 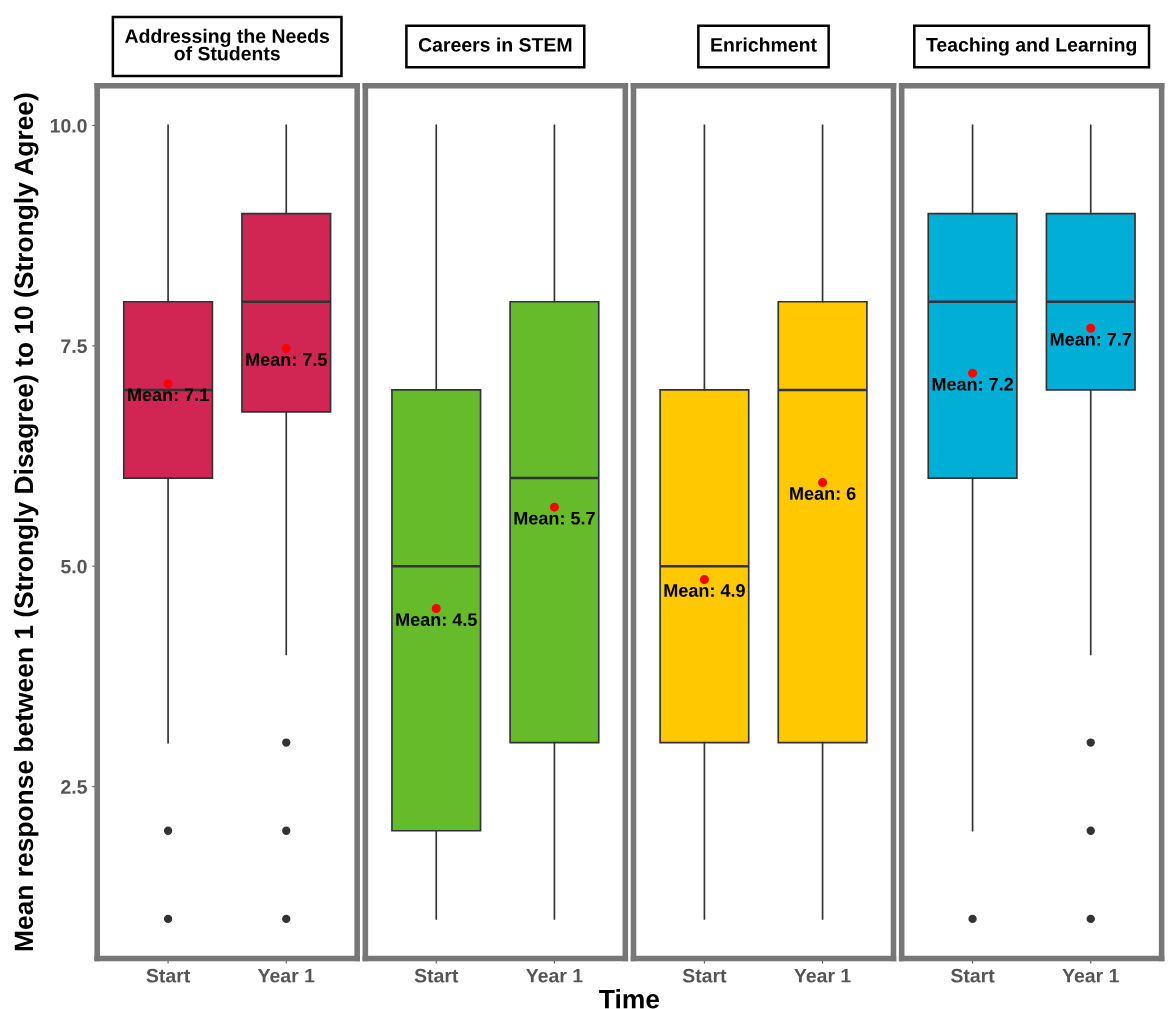 What do you see at coordinates (436, 619) in the screenshot?
I see `annotation: Mean: 4.5` at bounding box center [436, 619].